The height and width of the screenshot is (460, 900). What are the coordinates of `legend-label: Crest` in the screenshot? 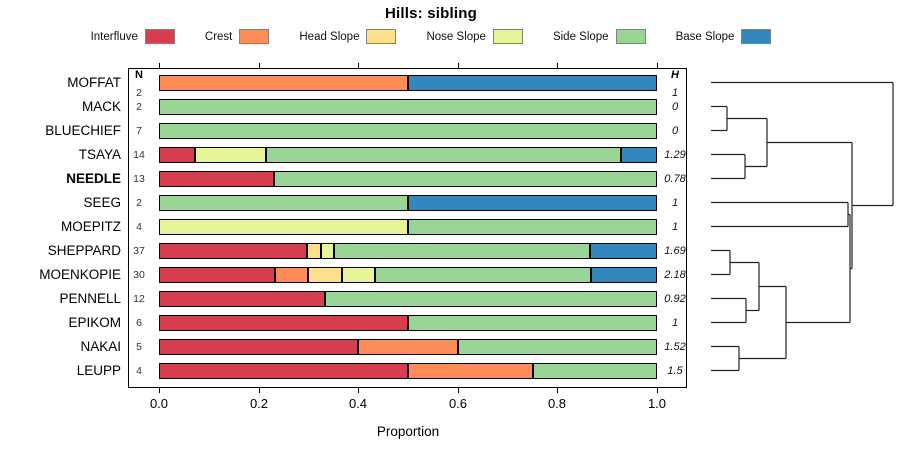 It's located at (218, 36).